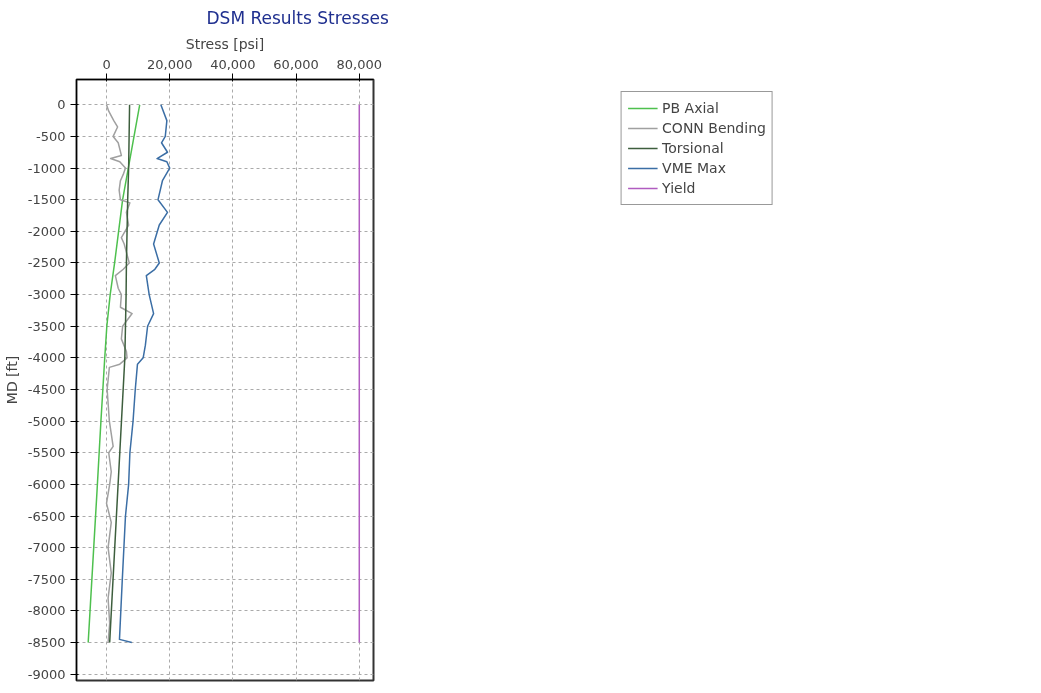 Image resolution: width=1041 pixels, height=693 pixels. What do you see at coordinates (46, 389) in the screenshot?
I see `y-tick-label: -4500` at bounding box center [46, 389].